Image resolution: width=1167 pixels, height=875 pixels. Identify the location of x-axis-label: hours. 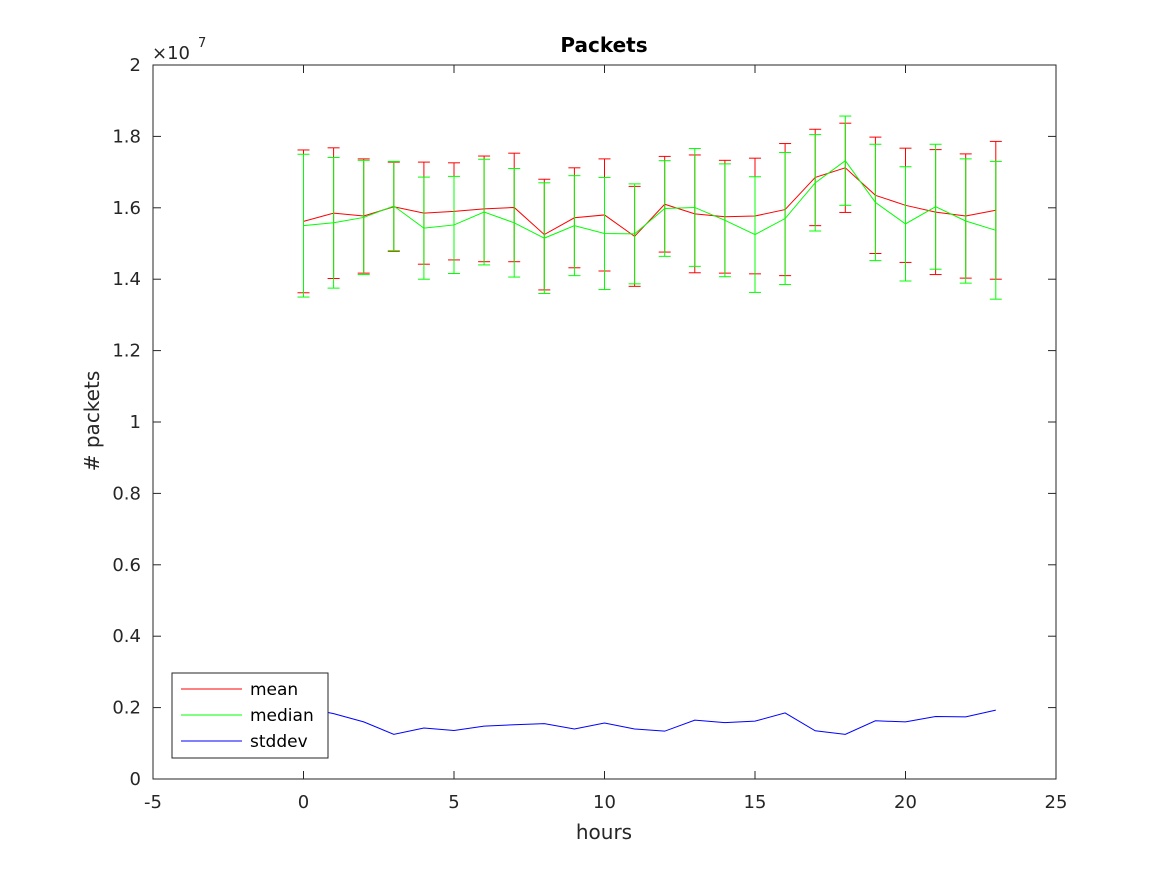
(604, 832).